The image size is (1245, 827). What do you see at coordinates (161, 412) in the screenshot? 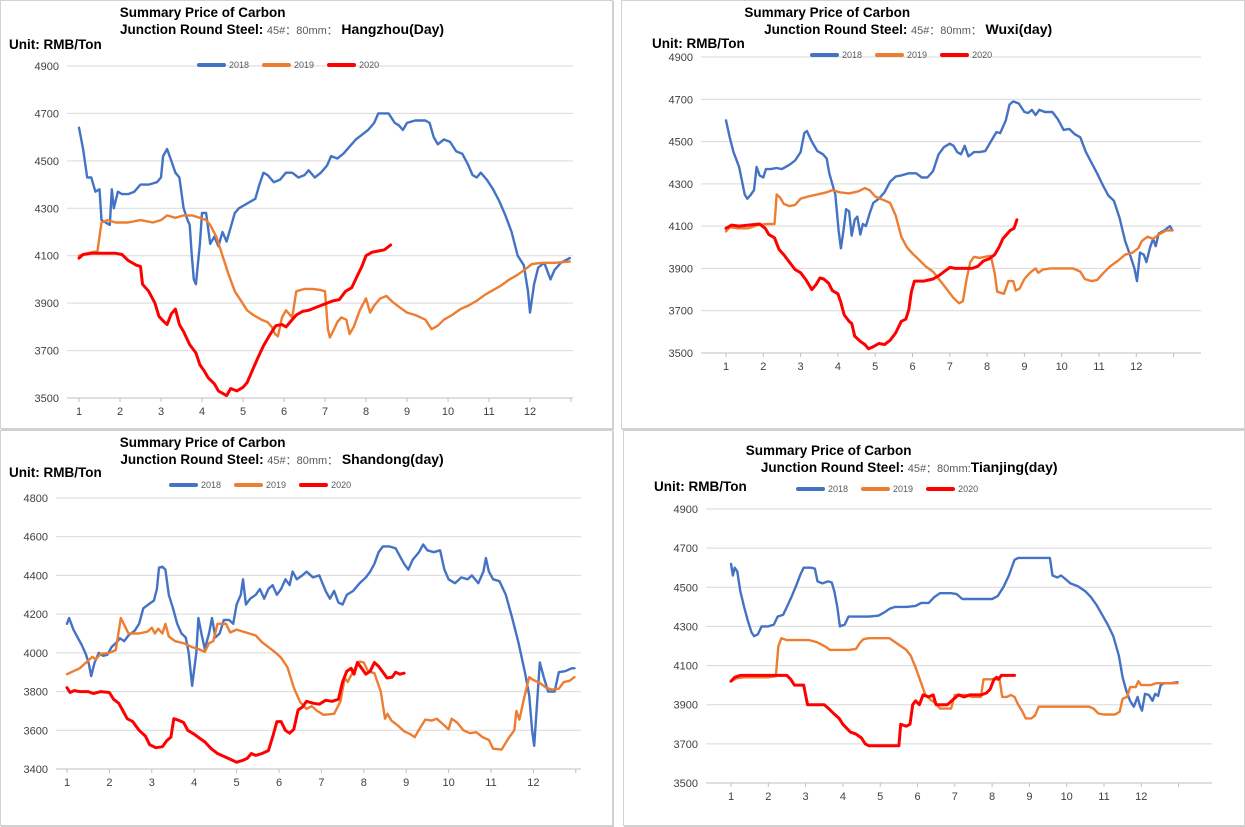
I see `svg-text: 3` at bounding box center [161, 412].